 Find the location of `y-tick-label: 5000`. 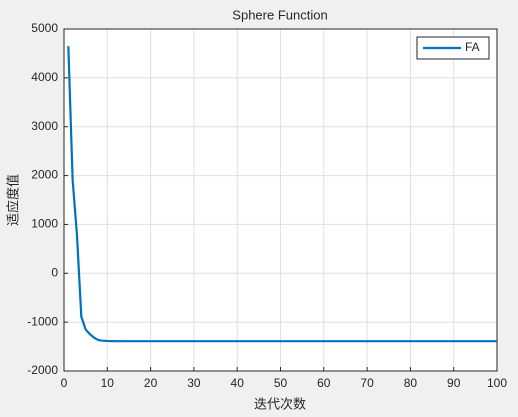

y-tick-label: 5000 is located at coordinates (44, 28).